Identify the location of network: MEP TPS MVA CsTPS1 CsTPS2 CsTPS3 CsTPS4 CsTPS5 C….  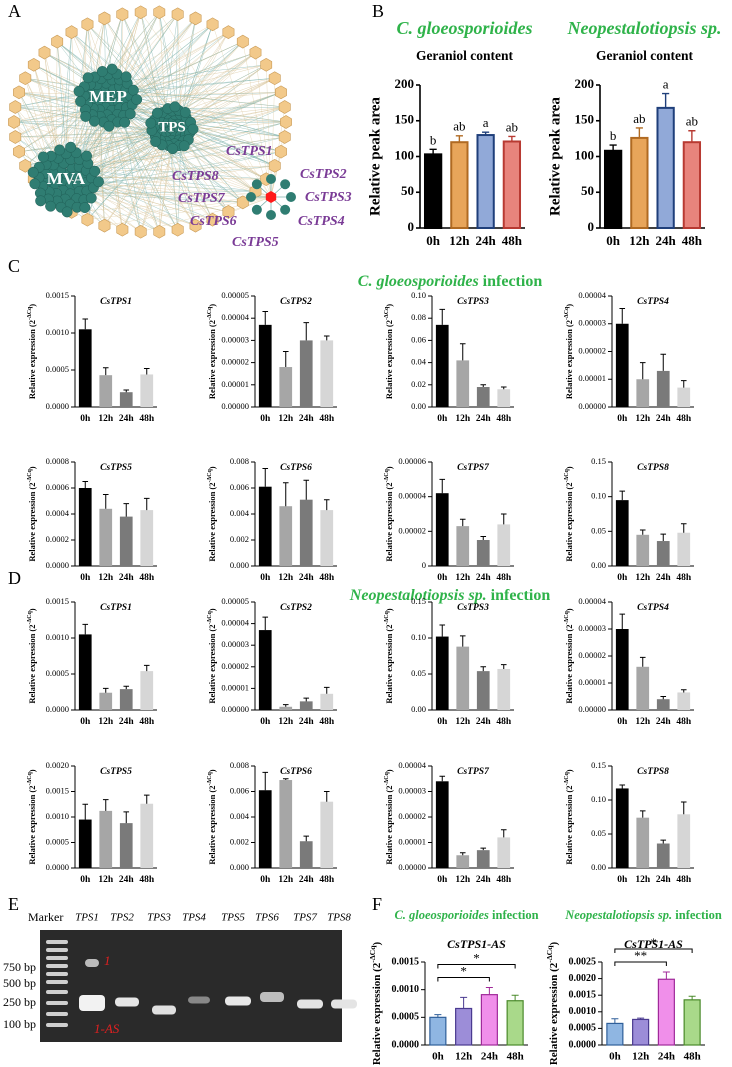
(180, 127).